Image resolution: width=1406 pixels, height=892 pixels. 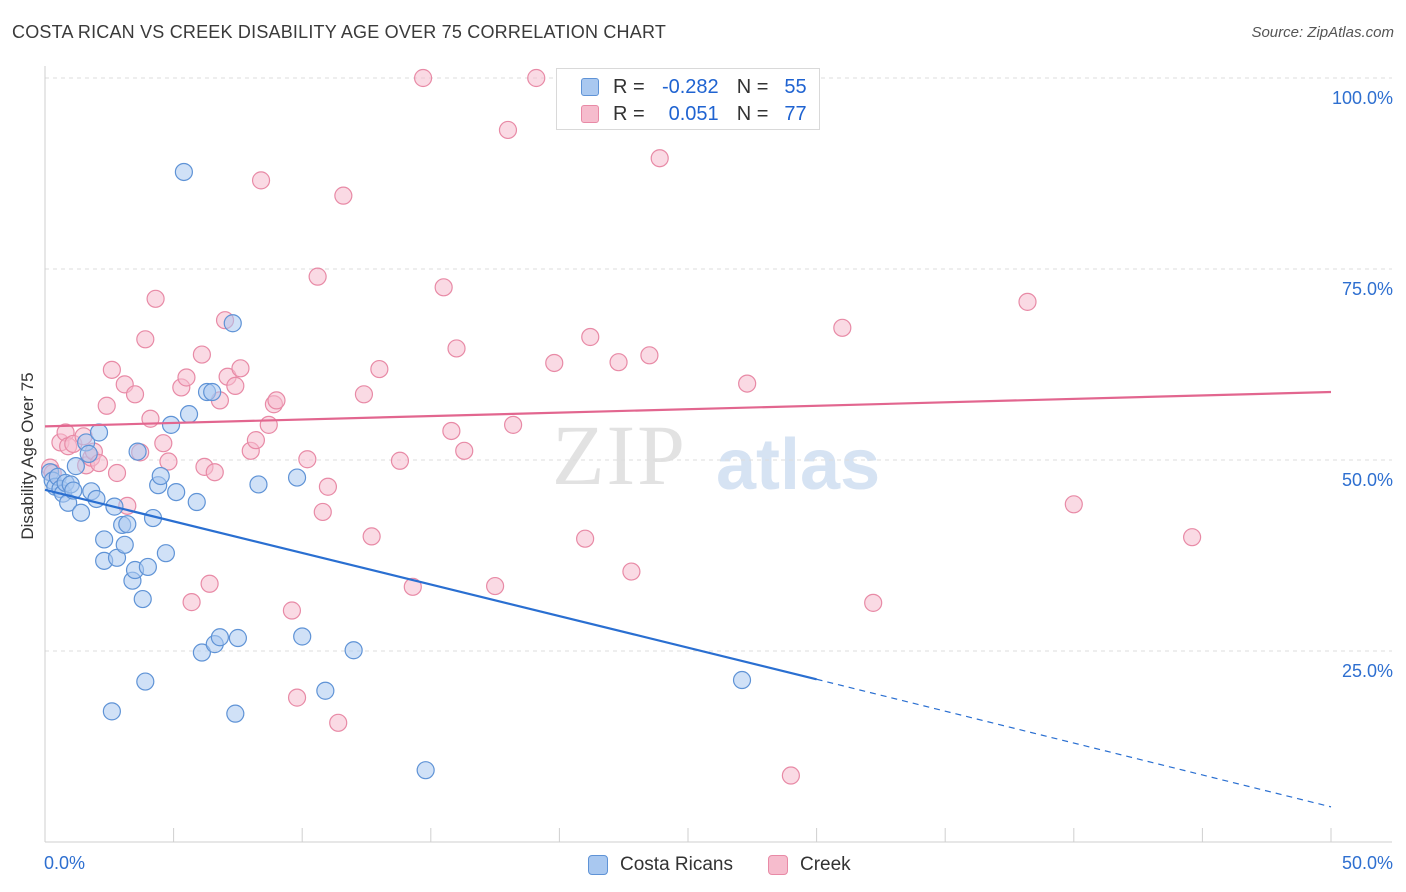 I want to click on n-value: 55, so click(x=795, y=86).